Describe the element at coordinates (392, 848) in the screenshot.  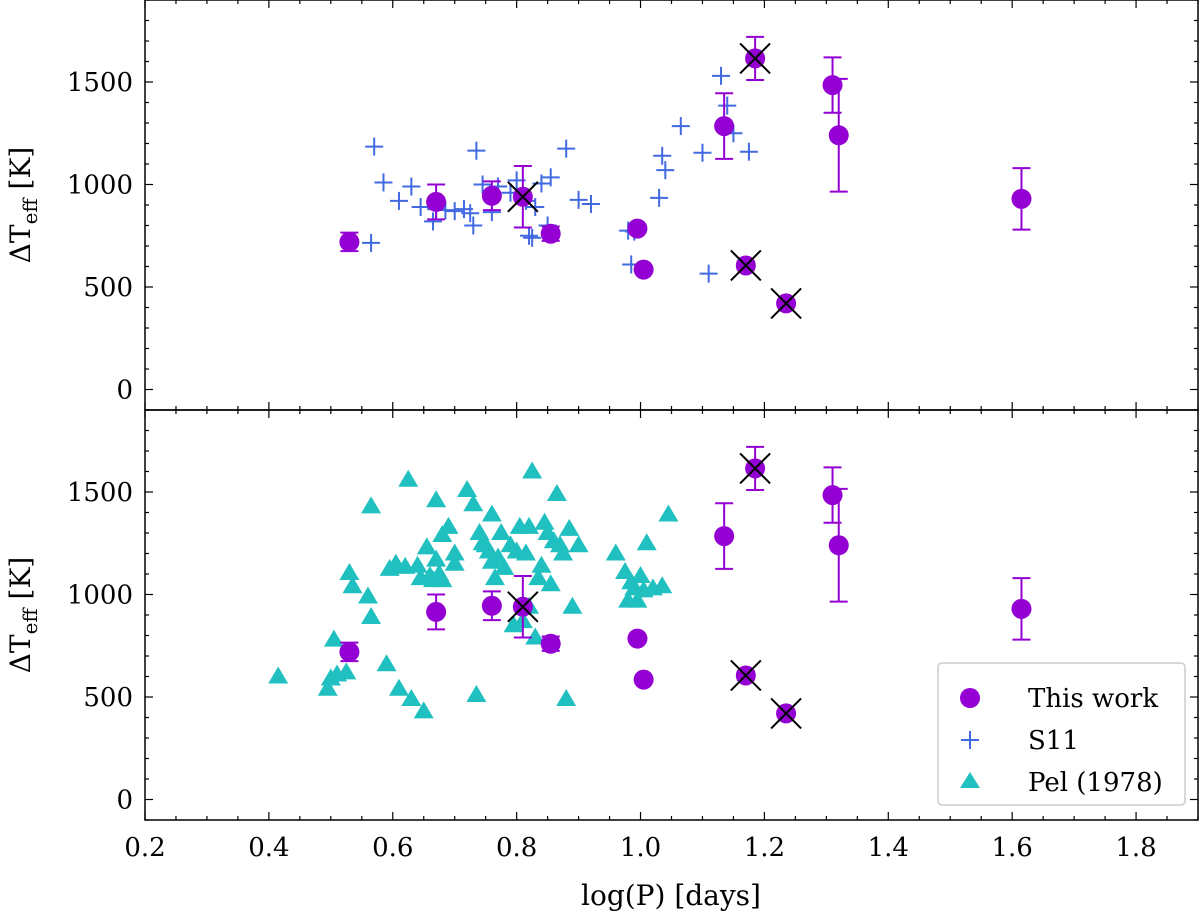
I see `x-tick-label: 0.6` at that location.